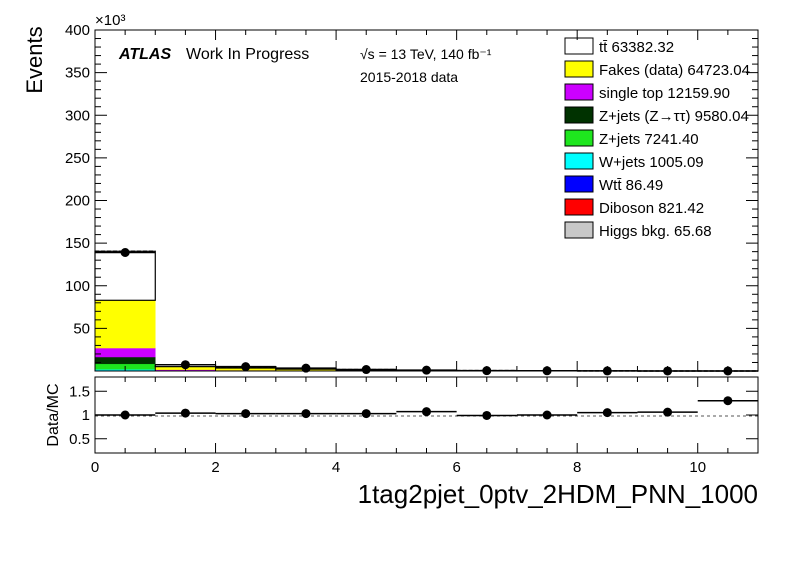 The image size is (798, 574). Describe the element at coordinates (697, 467) in the screenshot. I see `x-tick-label-5: 10` at that location.